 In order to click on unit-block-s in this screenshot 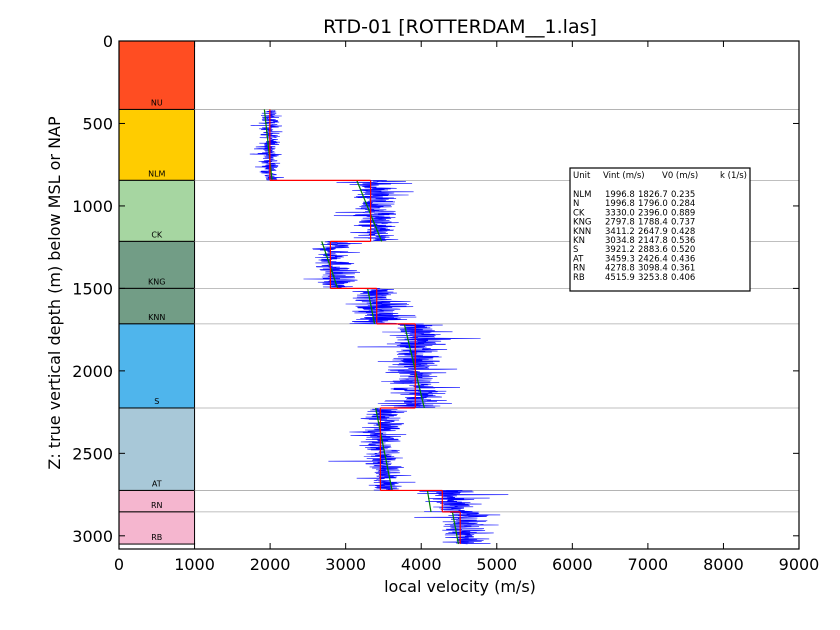, I will do `click(157, 366)`.